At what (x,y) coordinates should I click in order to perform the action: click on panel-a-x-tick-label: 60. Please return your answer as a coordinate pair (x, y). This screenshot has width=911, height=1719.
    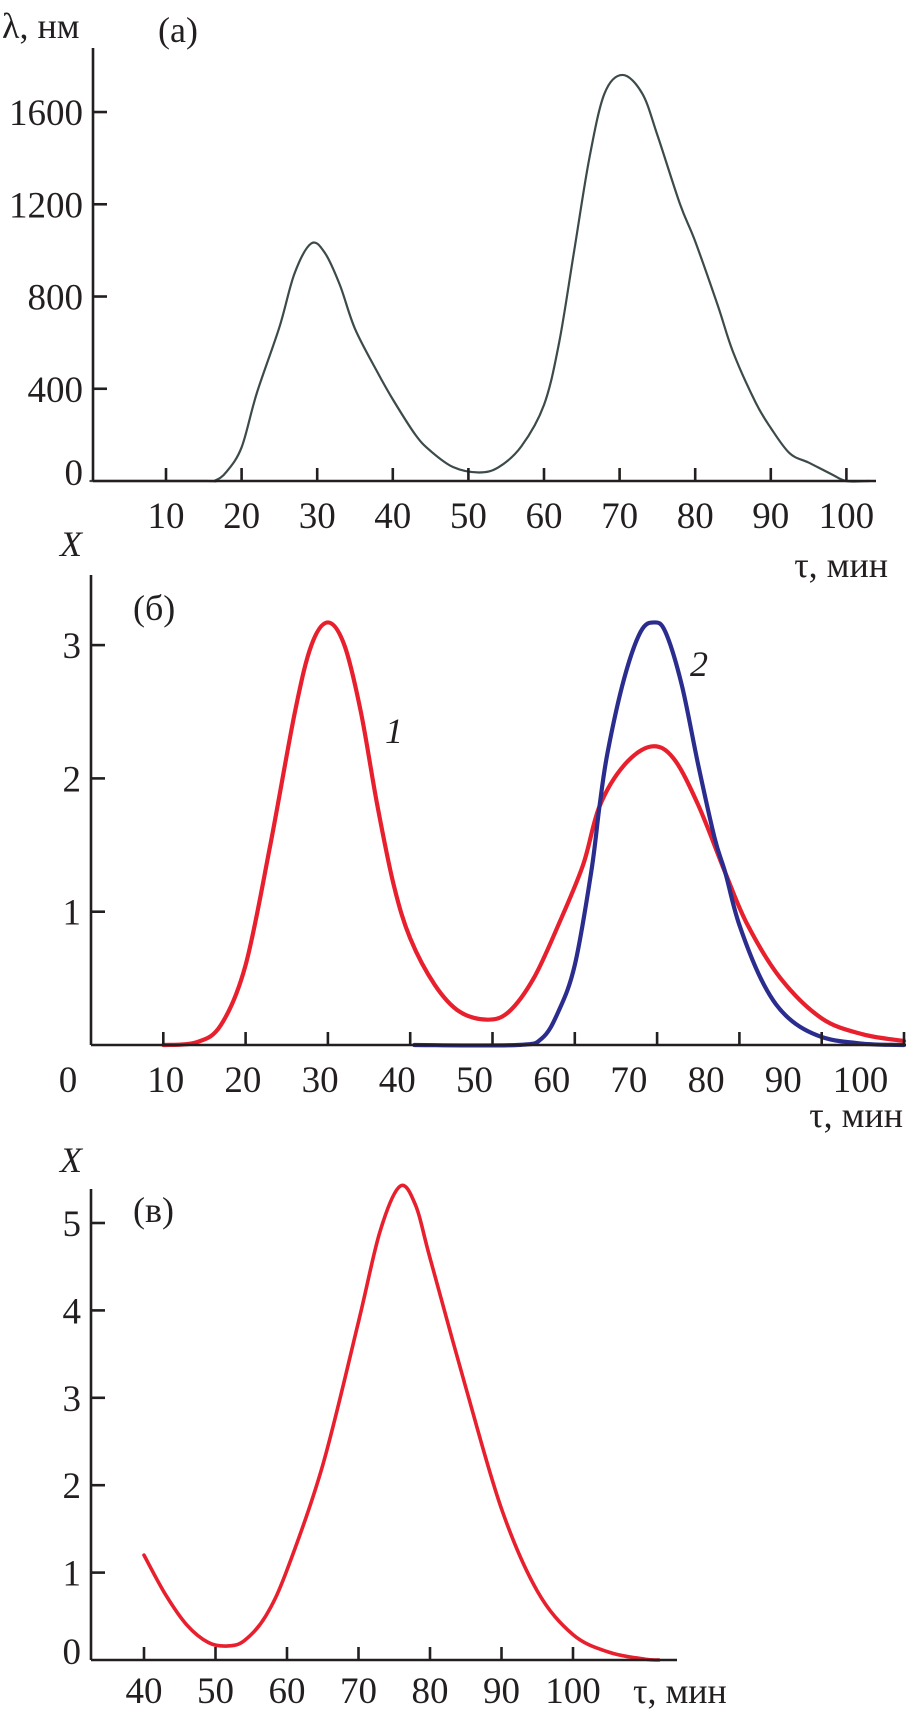
    Looking at the image, I should click on (544, 516).